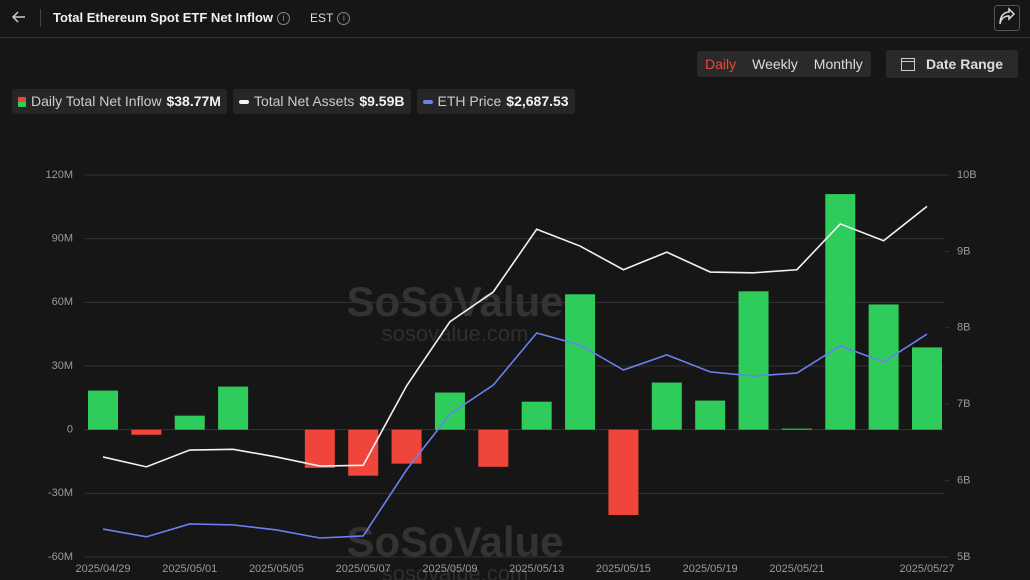 The image size is (1030, 580). I want to click on period-tab: Daily, so click(721, 64).